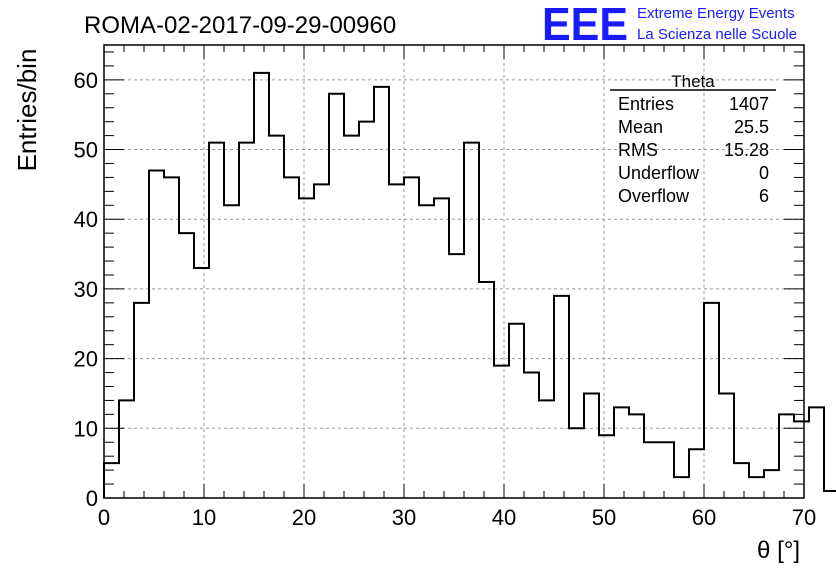 The height and width of the screenshot is (572, 836). I want to click on y-tick-label: 10, so click(86, 428).